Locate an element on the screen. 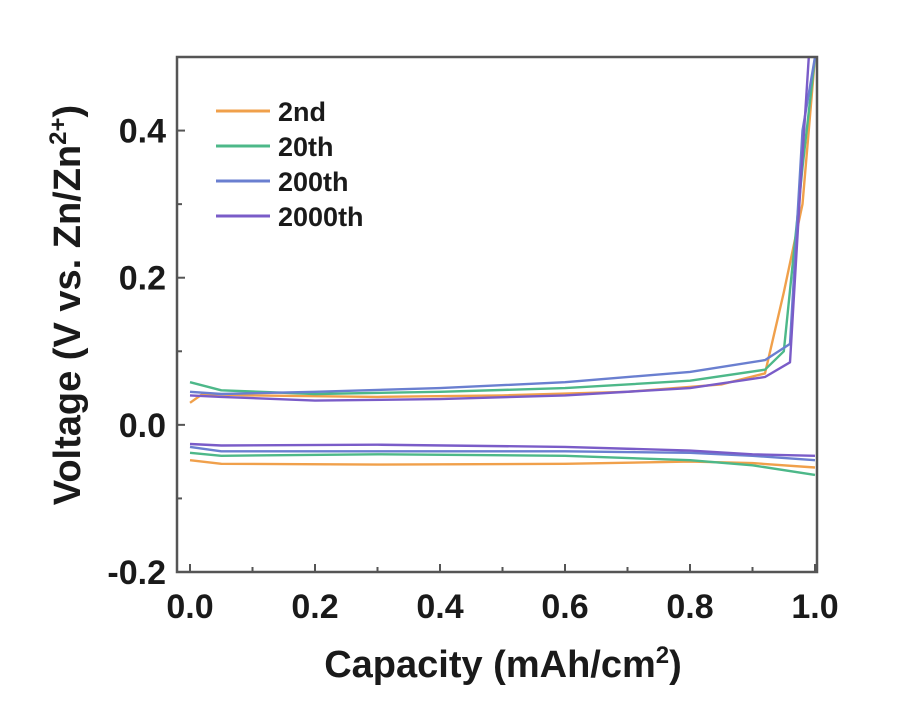 The image size is (900, 711). legend-label: 2nd is located at coordinates (302, 112).